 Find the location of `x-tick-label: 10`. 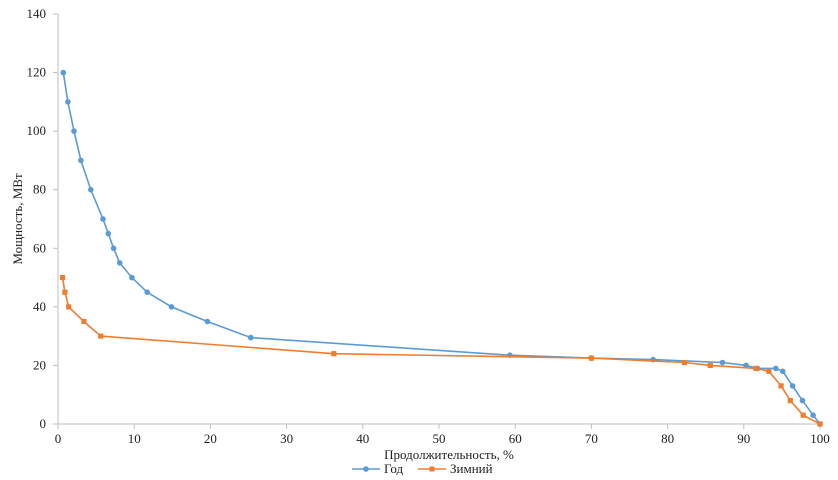

x-tick-label: 10 is located at coordinates (134, 438).